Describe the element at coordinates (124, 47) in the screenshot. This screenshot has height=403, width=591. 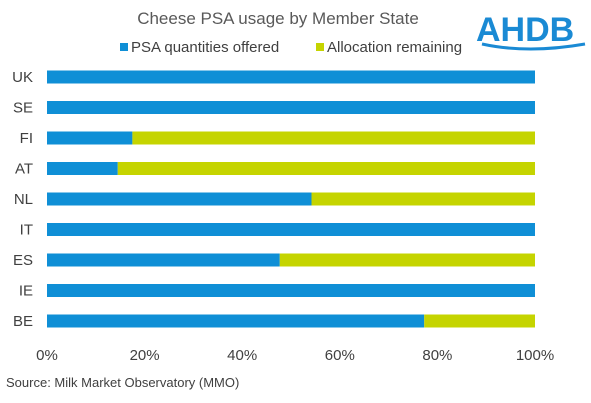
I see `legend-swatch-psa` at that location.